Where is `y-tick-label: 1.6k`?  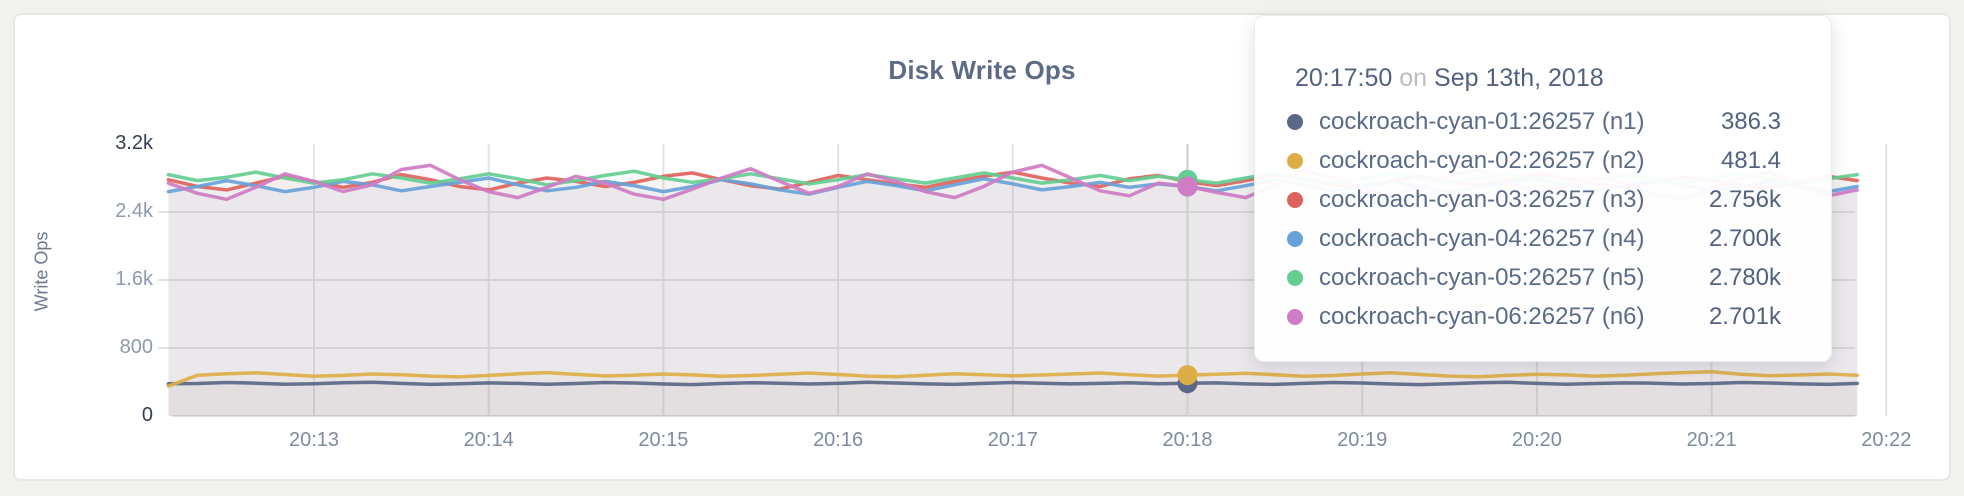 y-tick-label: 1.6k is located at coordinates (134, 279).